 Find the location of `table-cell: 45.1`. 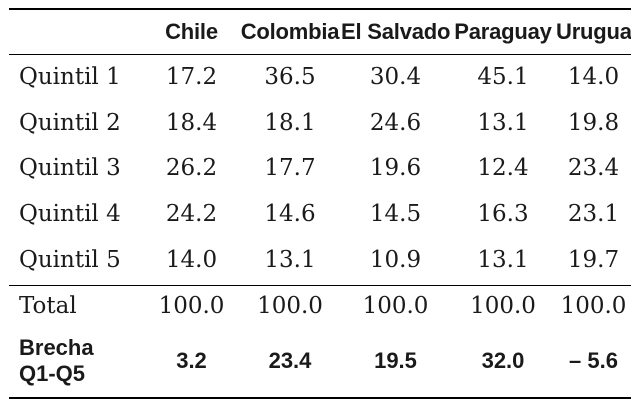

table-cell: 45.1 is located at coordinates (503, 76).